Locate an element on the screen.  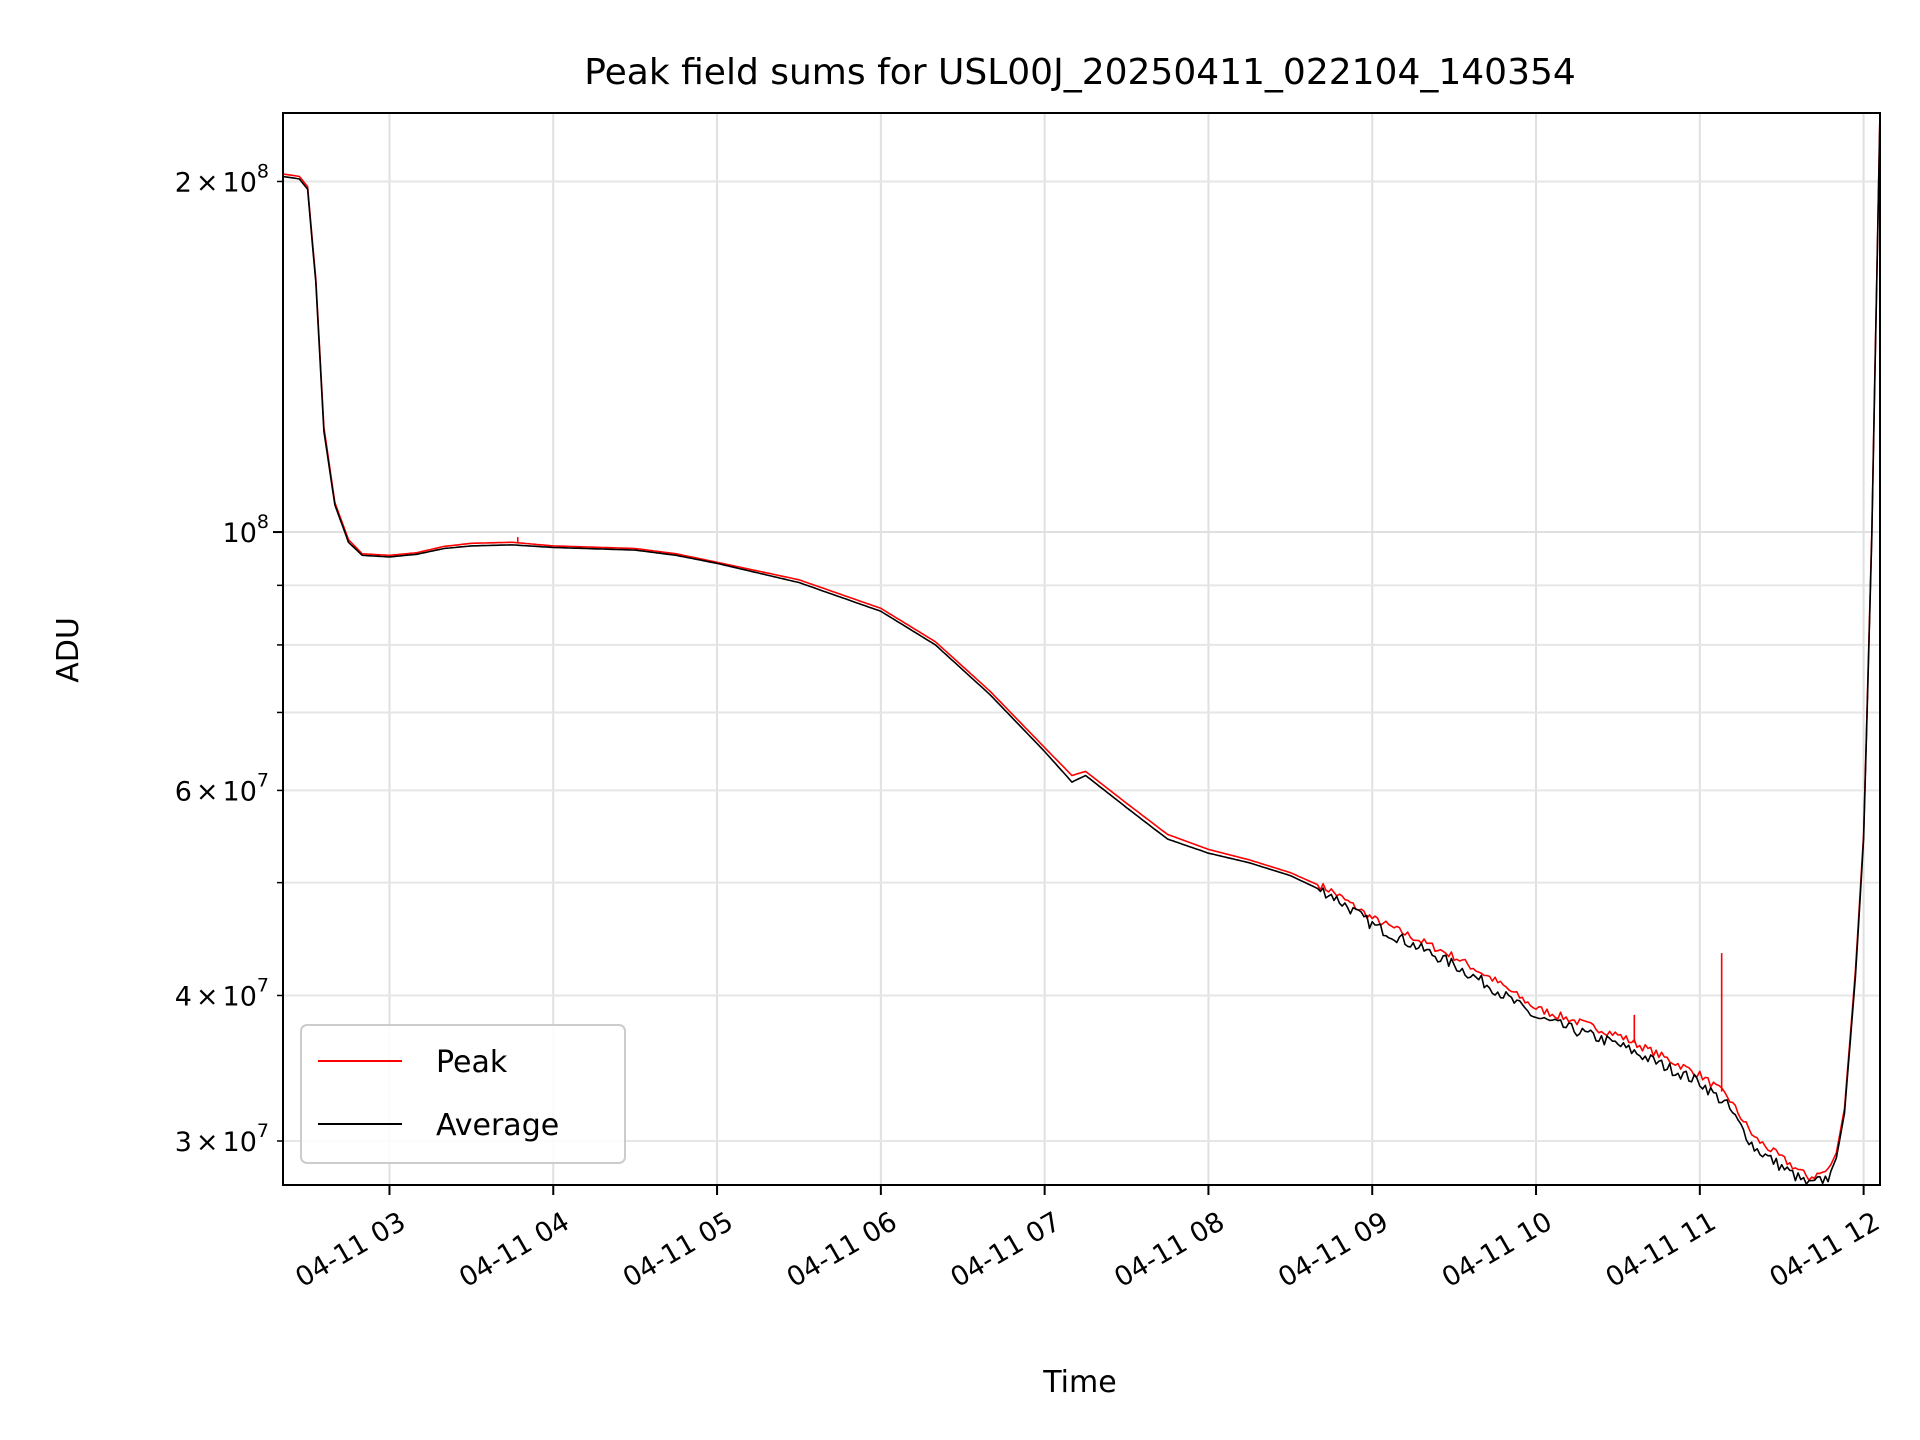
y-axis-label: ADU is located at coordinates (68, 650).